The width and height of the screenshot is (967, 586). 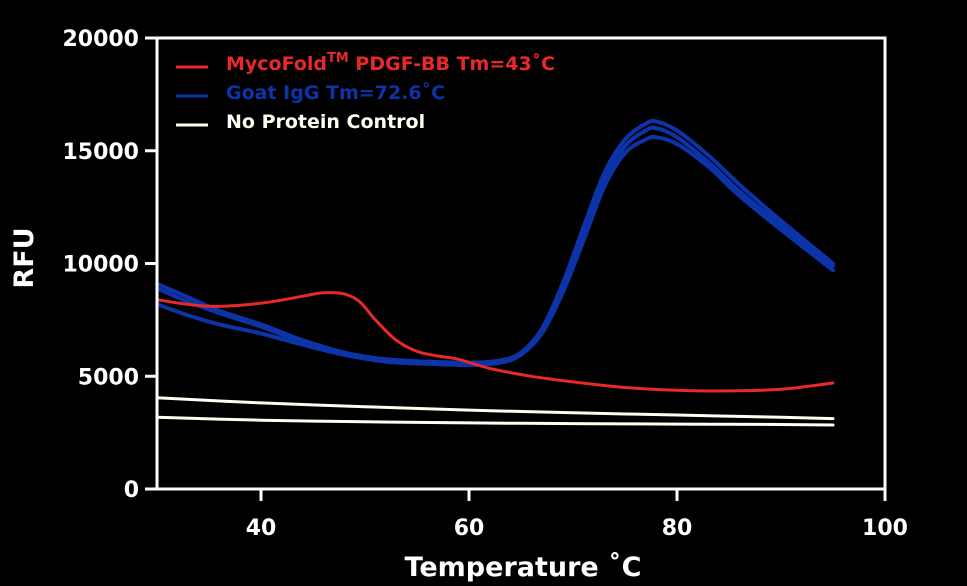 I want to click on y-axis-ticks: 0 5000 10000 15000 20000, so click(x=109, y=265).